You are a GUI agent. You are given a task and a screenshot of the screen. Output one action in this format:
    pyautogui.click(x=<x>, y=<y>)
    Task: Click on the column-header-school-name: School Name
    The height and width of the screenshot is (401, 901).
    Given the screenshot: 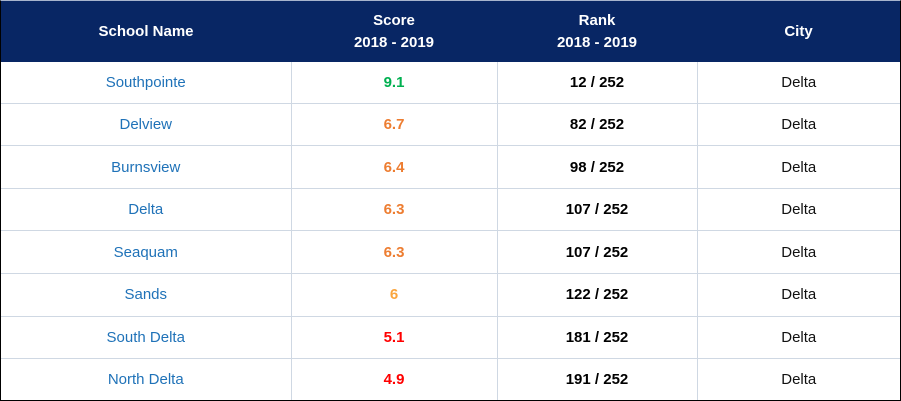 What is the action you would take?
    pyautogui.click(x=146, y=31)
    